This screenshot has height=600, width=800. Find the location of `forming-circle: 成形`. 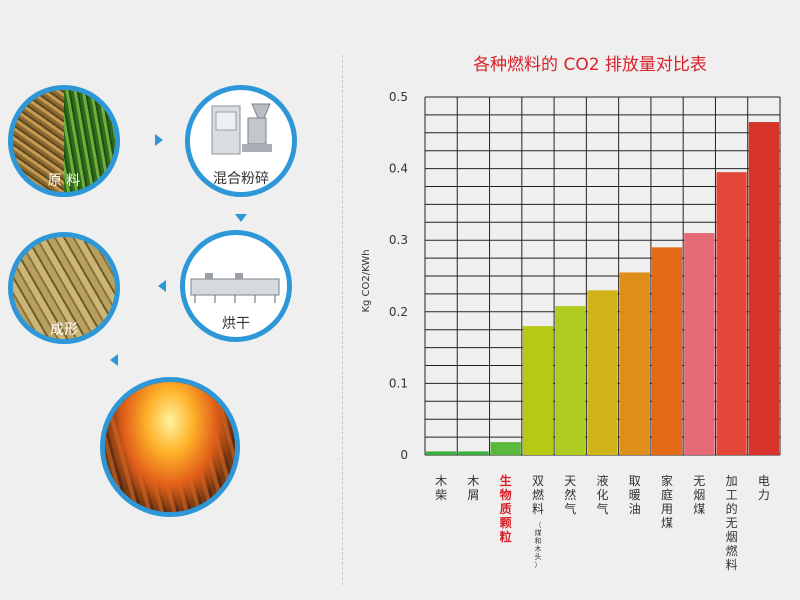

forming-circle: 成形 is located at coordinates (64, 288).